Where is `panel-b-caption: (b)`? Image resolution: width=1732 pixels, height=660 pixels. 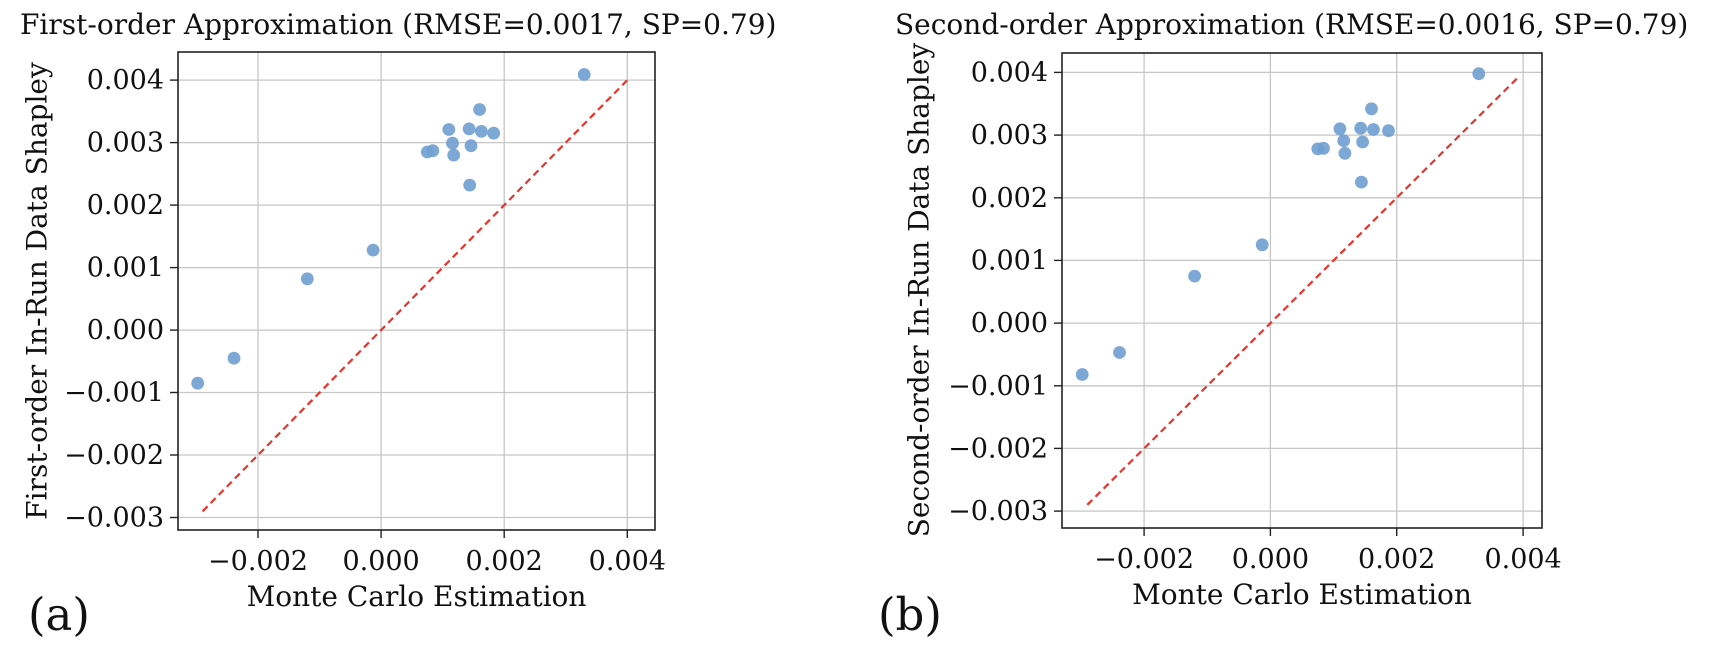
panel-b-caption: (b) is located at coordinates (910, 614).